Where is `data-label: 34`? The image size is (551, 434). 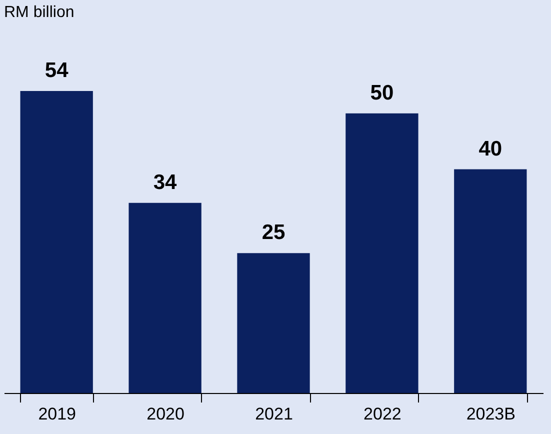 data-label: 34 is located at coordinates (165, 182).